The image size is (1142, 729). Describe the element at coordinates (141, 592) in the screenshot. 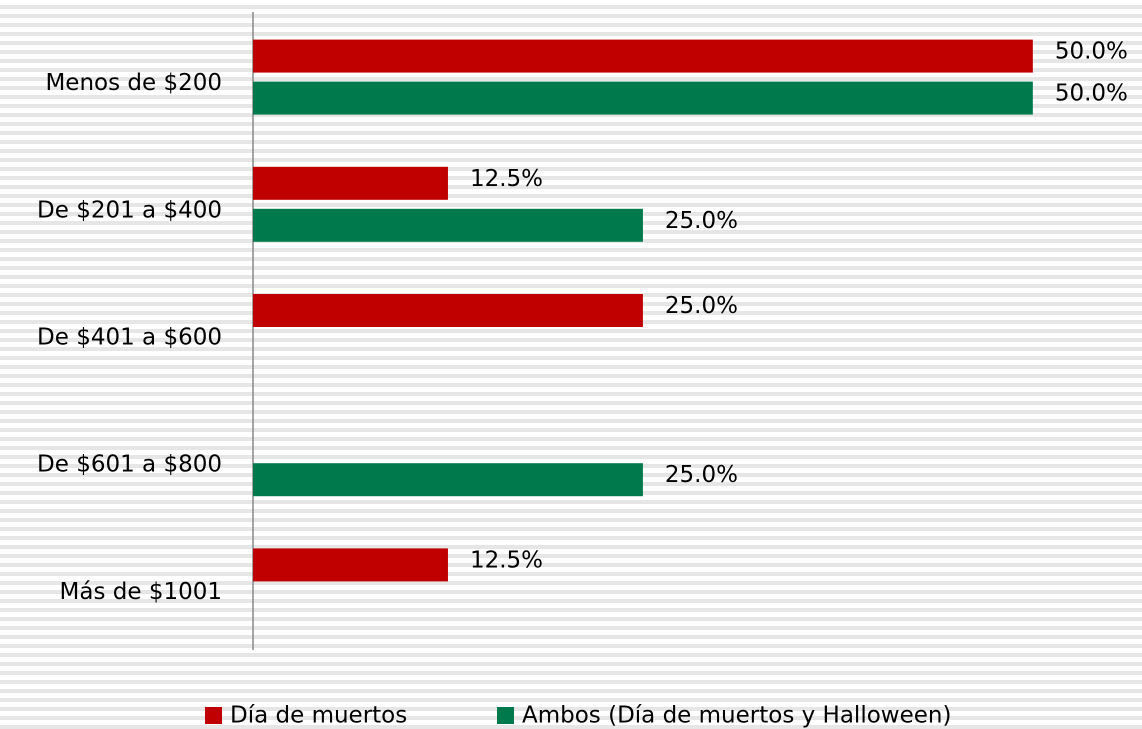

I see `y-tick-label: Más de $1001` at that location.